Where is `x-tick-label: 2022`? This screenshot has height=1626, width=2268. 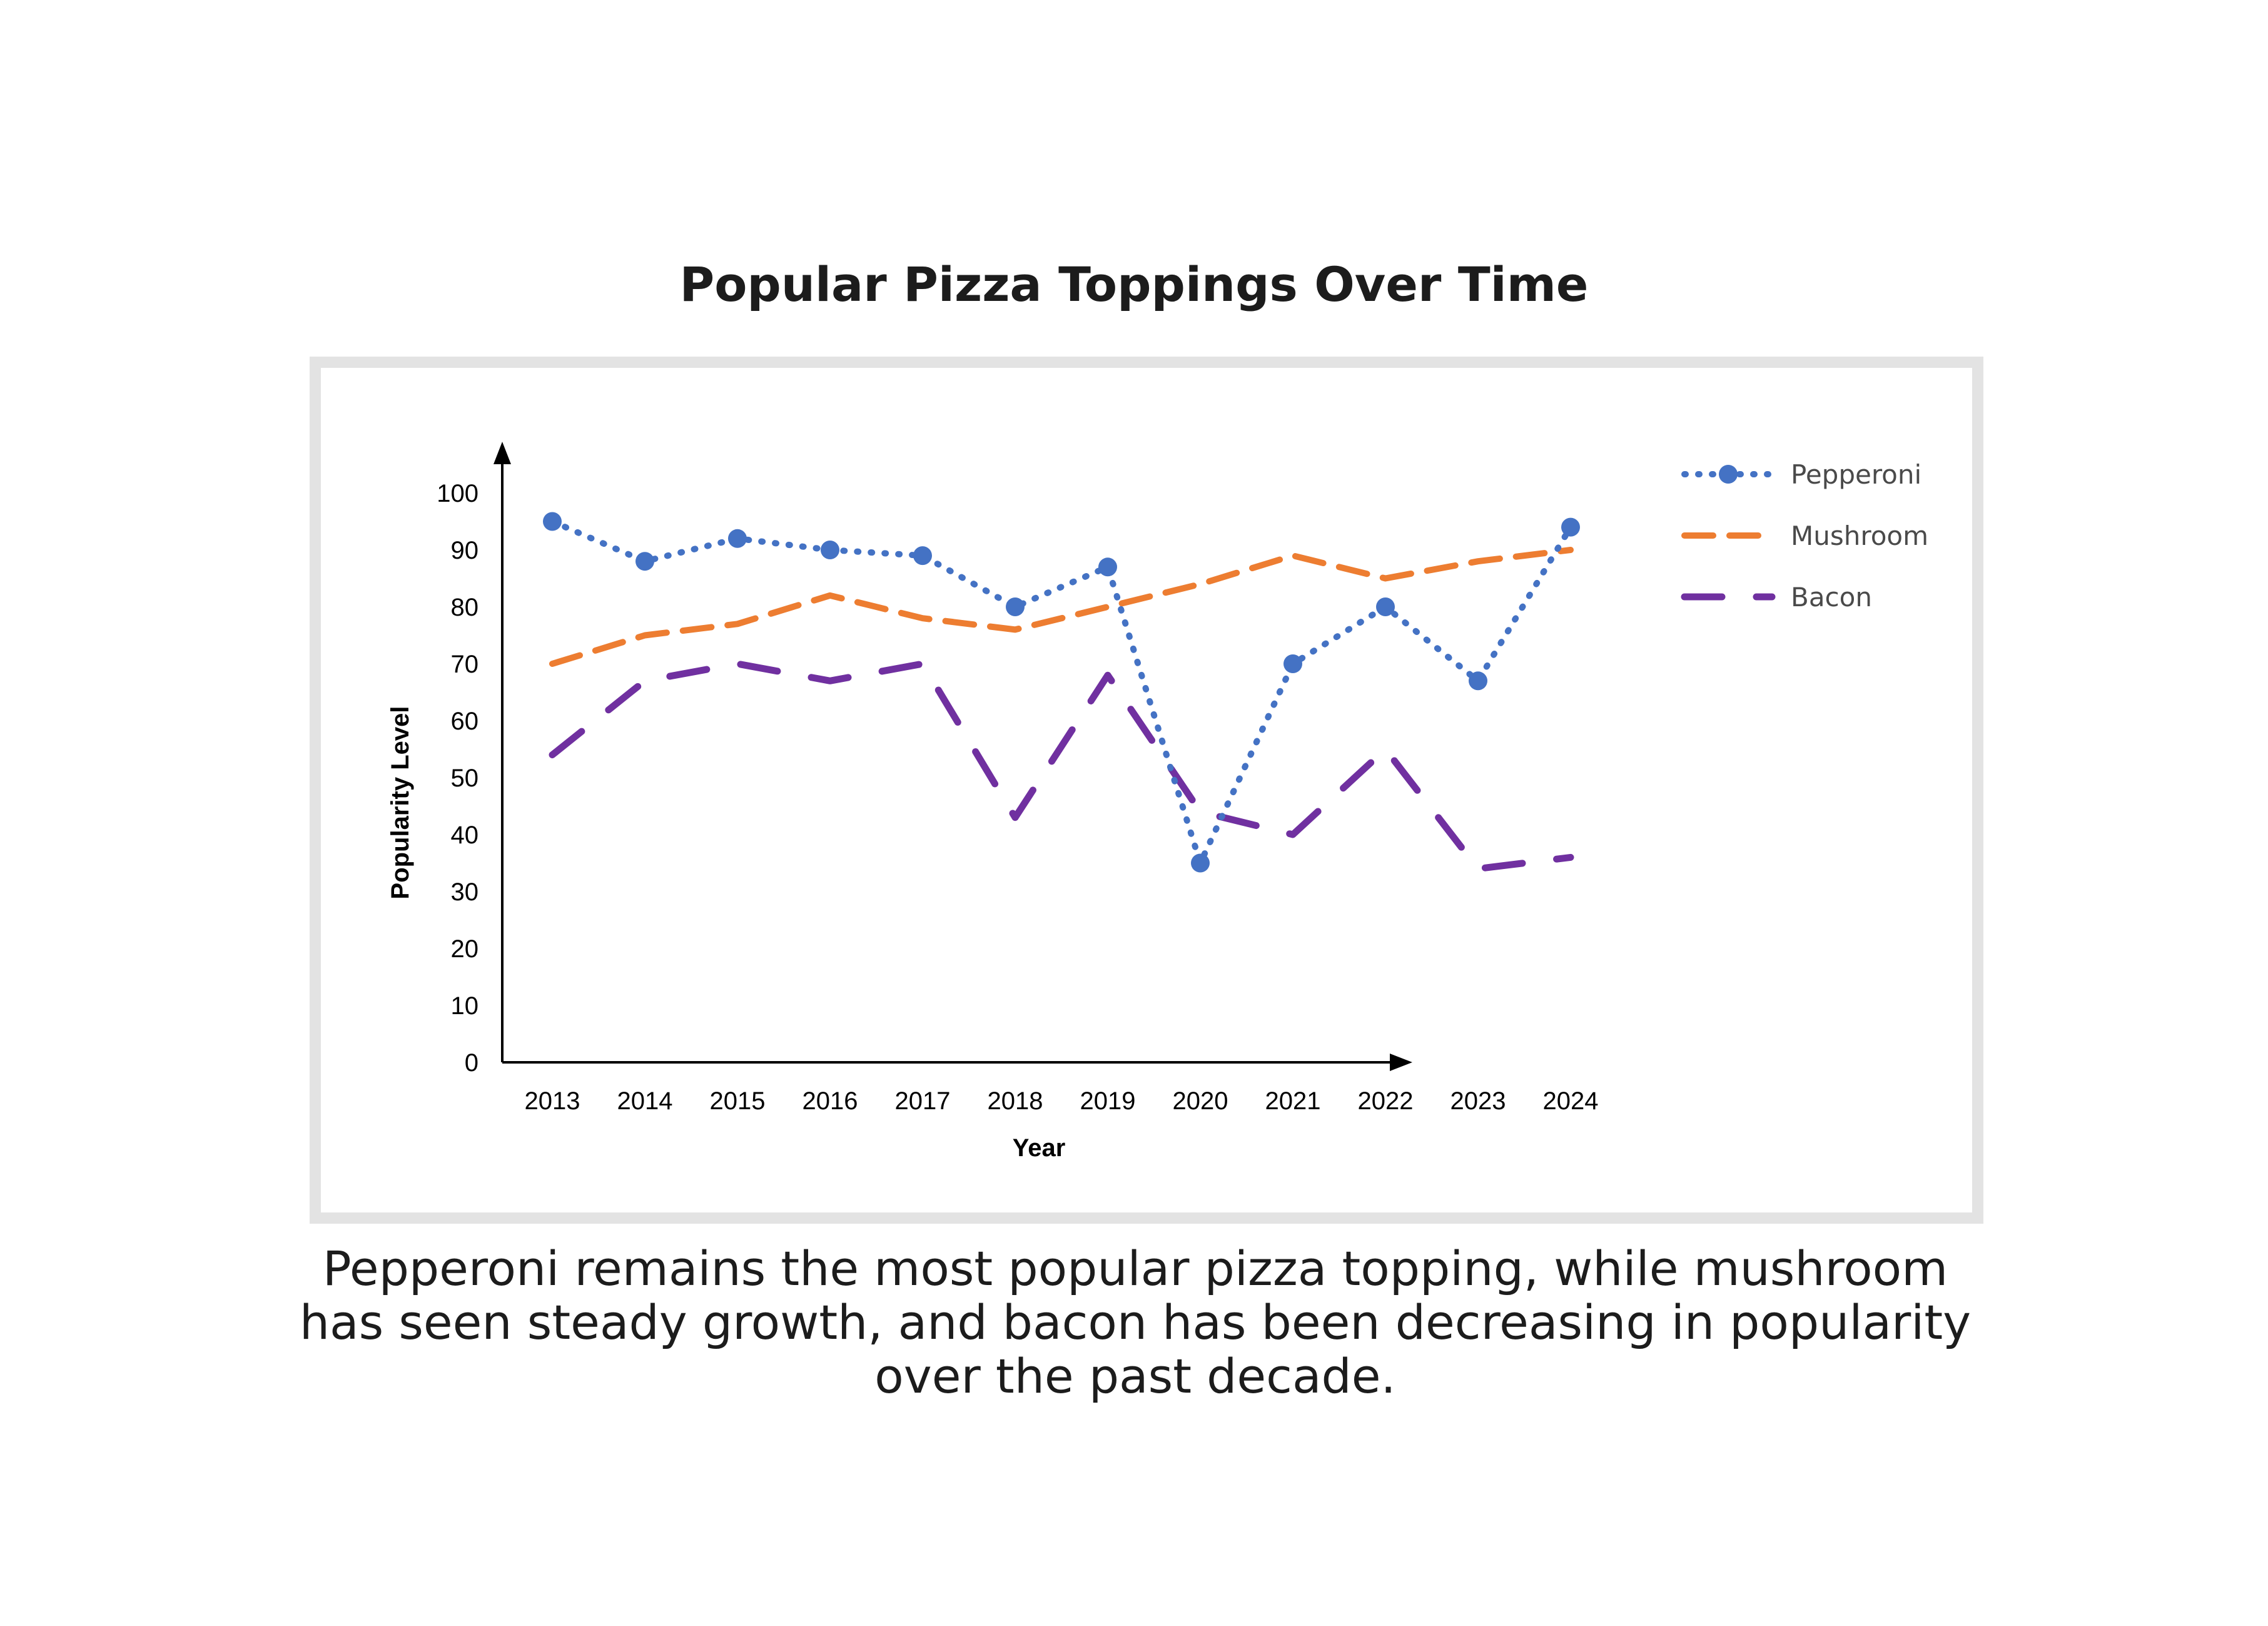
x-tick-label: 2022 is located at coordinates (1386, 1101).